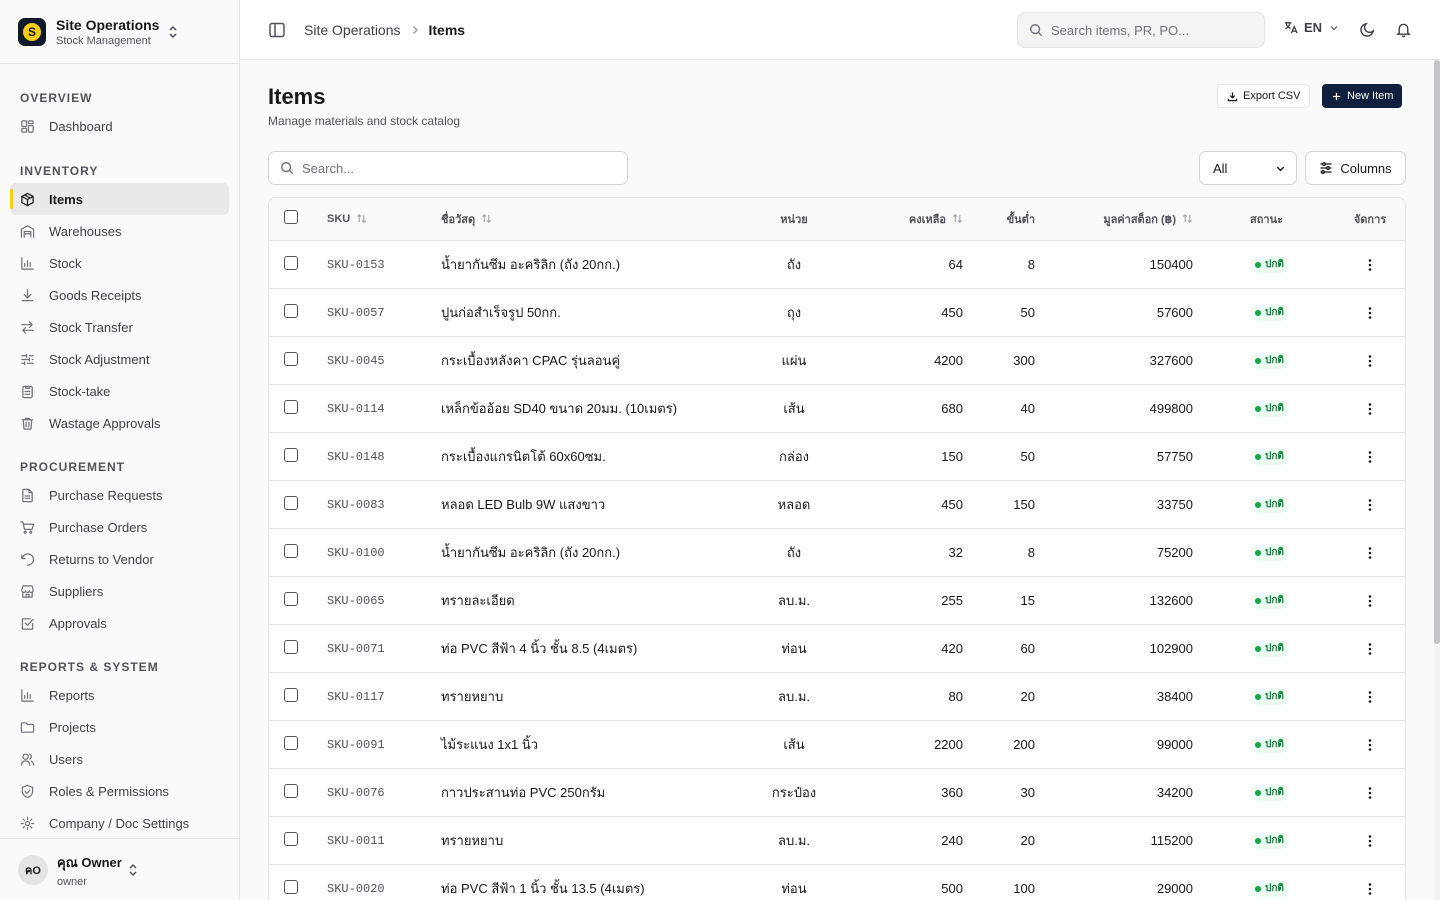 The image size is (1440, 900). I want to click on table-search, so click(448, 168).